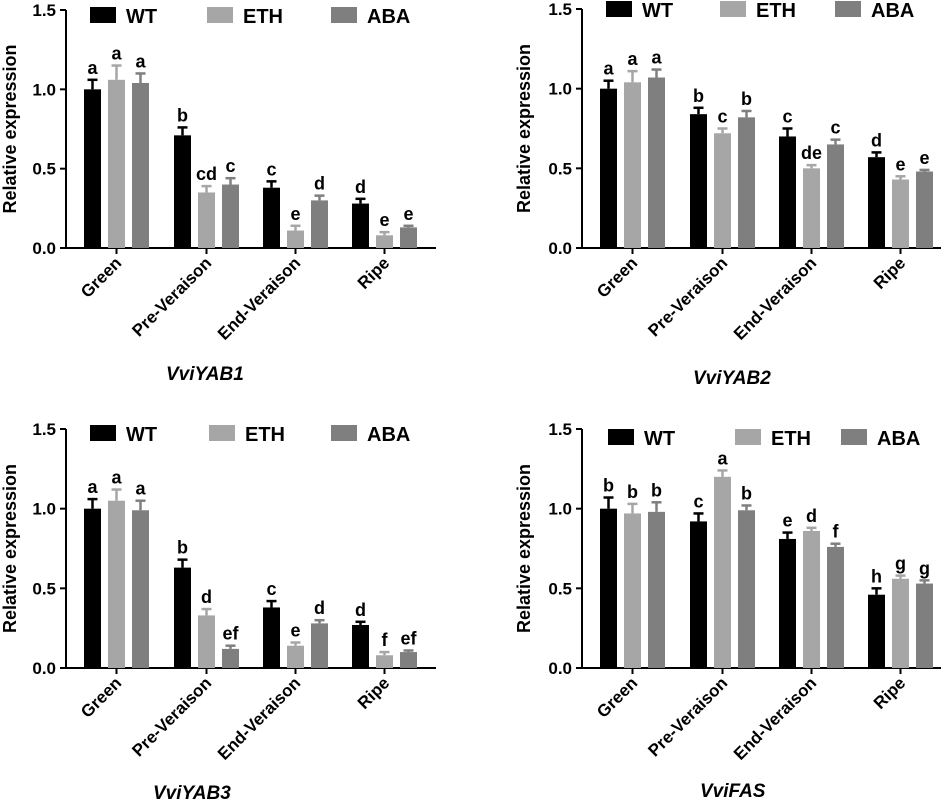 Image resolution: width=941 pixels, height=809 pixels. Describe the element at coordinates (220, 15) in the screenshot. I see `p1-legend-swatch-eth` at that location.